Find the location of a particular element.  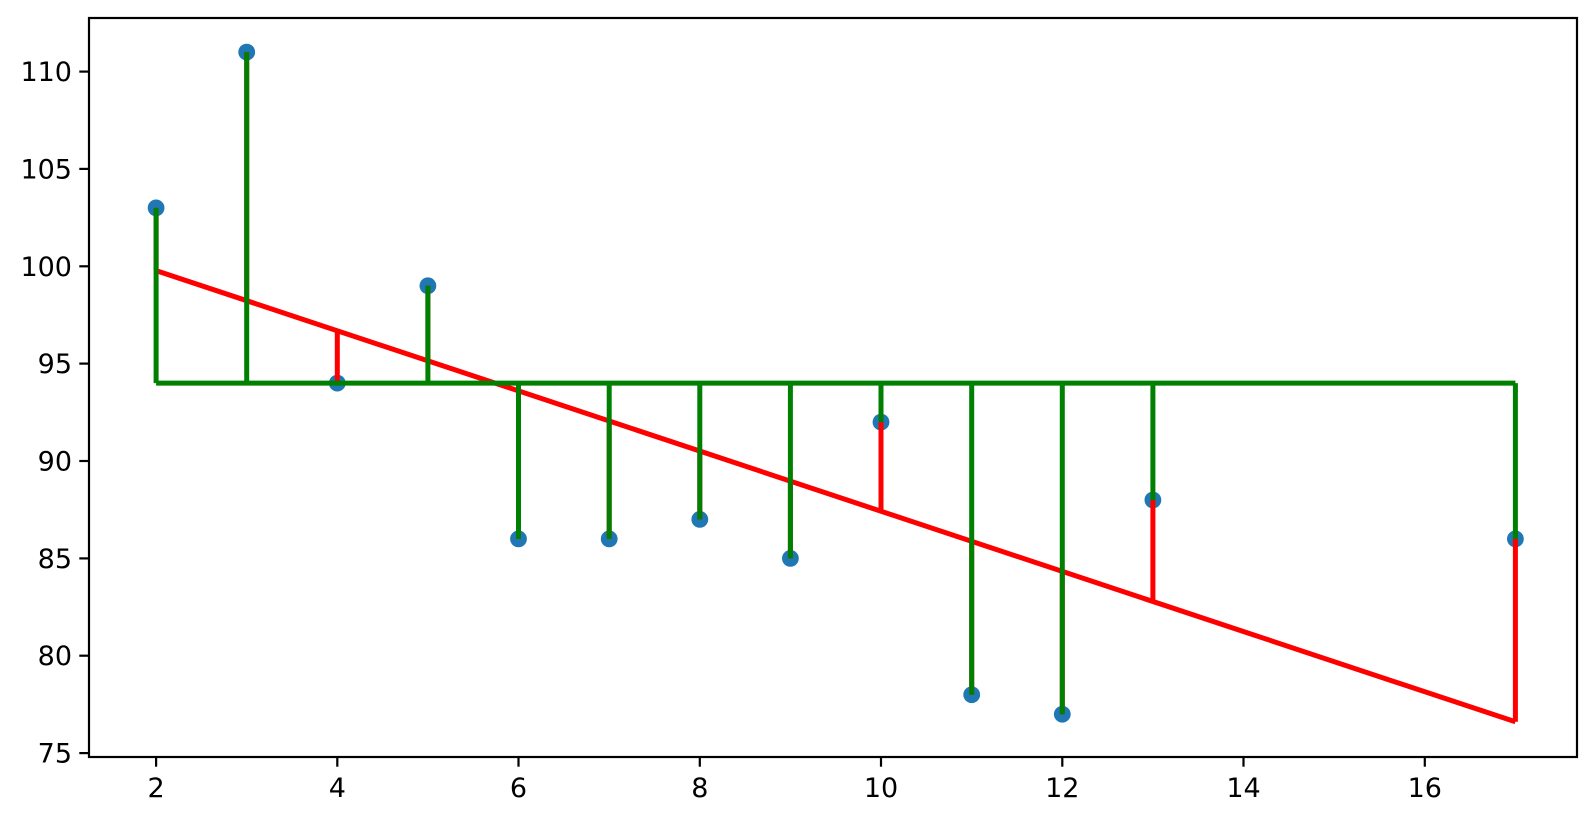

x-tick-label: 2 is located at coordinates (156, 788).